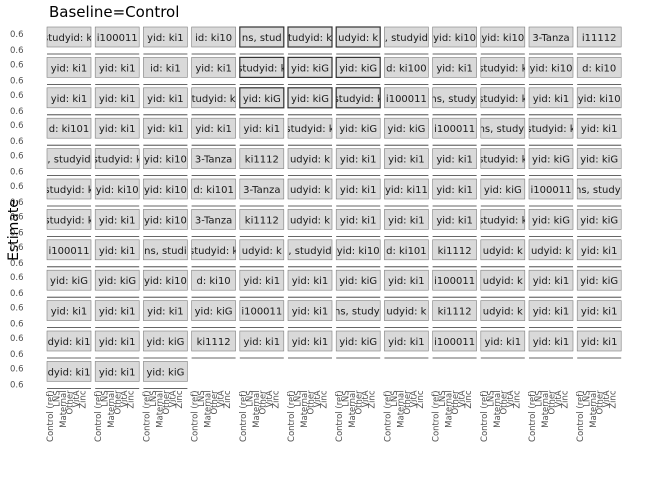 Image resolution: width=672 pixels, height=480 pixels. What do you see at coordinates (69, 40) in the screenshot?
I see `facet-panel: studyid: ki` at bounding box center [69, 40].